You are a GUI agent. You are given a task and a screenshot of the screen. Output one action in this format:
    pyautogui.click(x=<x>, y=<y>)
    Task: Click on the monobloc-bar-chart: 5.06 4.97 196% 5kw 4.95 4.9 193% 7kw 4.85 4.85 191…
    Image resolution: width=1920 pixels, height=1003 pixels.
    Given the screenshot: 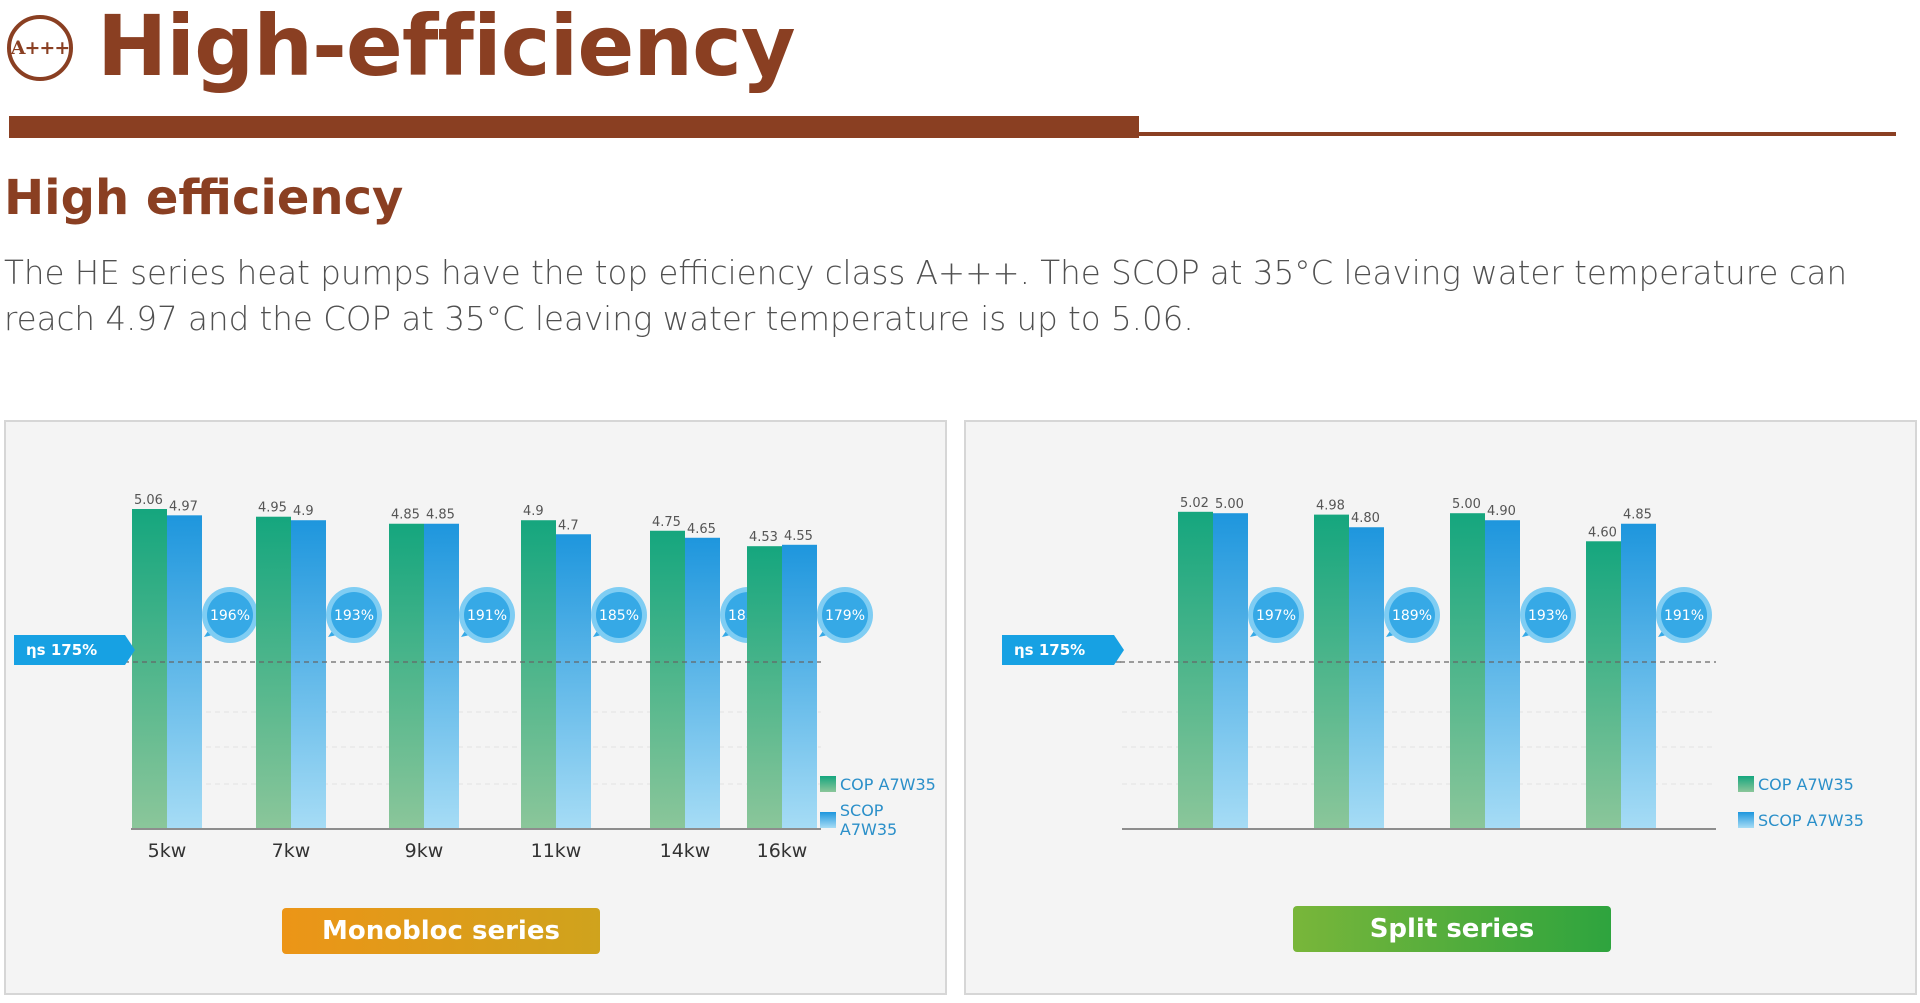 What is the action you would take?
    pyautogui.click(x=498, y=677)
    